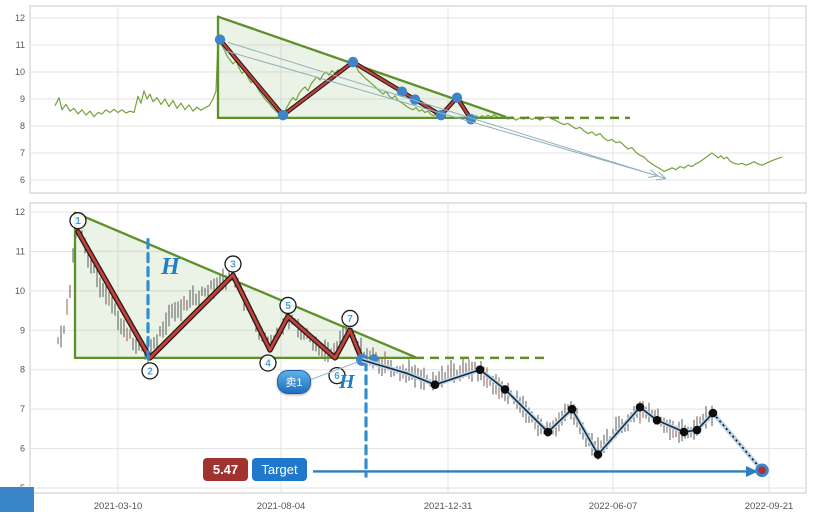 This screenshot has width=813, height=520. I want to click on trend-projection-arrows, so click(445, 111).